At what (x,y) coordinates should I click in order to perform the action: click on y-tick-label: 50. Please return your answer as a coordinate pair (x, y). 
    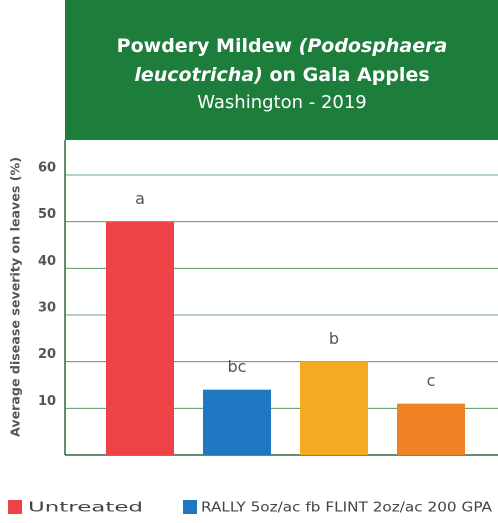
    Looking at the image, I should click on (47, 214).